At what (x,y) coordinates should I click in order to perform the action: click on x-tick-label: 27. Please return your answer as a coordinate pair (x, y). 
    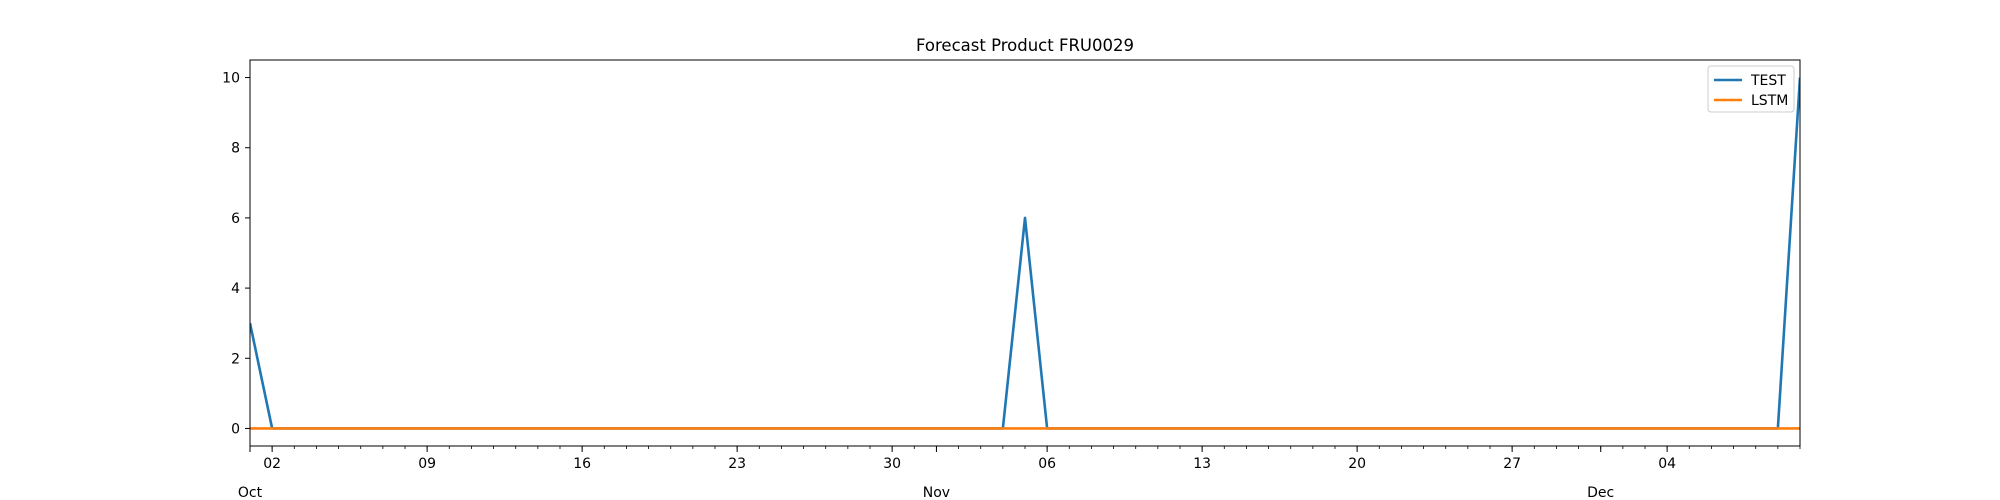
    Looking at the image, I should click on (1512, 464).